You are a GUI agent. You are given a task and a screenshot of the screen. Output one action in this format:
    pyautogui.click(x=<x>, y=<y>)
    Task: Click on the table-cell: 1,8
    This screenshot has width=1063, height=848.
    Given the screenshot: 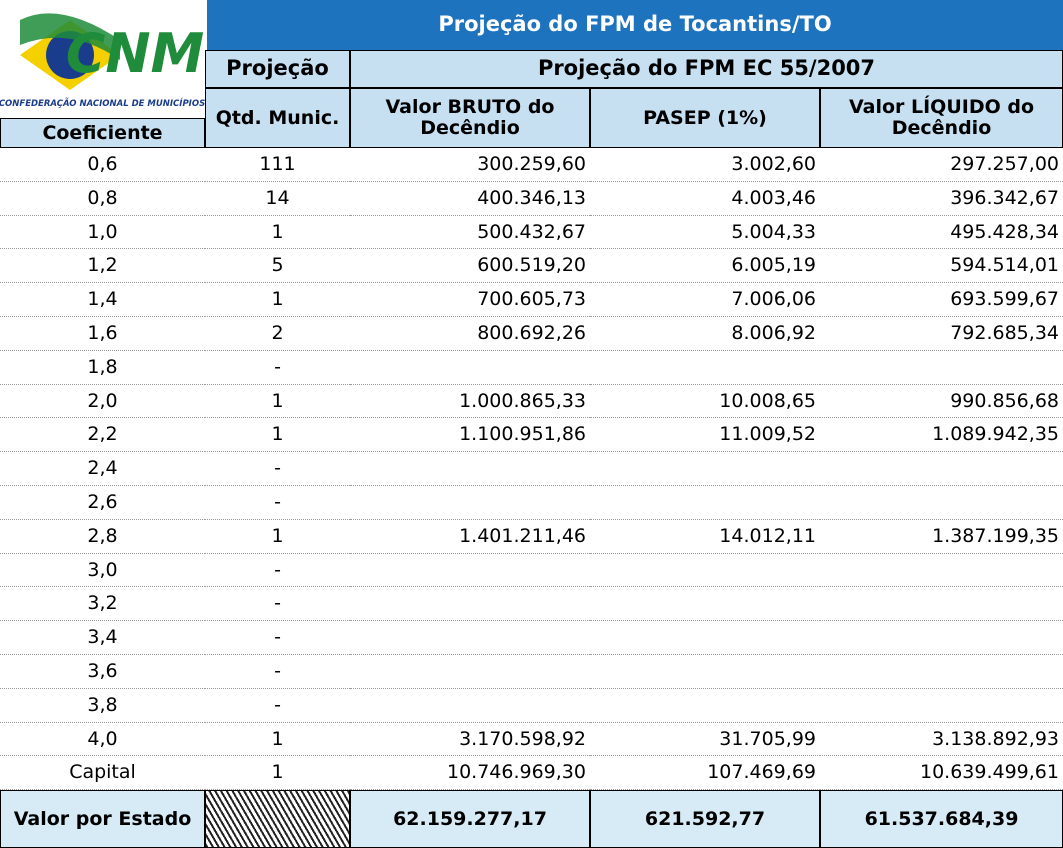 What is the action you would take?
    pyautogui.click(x=102, y=368)
    